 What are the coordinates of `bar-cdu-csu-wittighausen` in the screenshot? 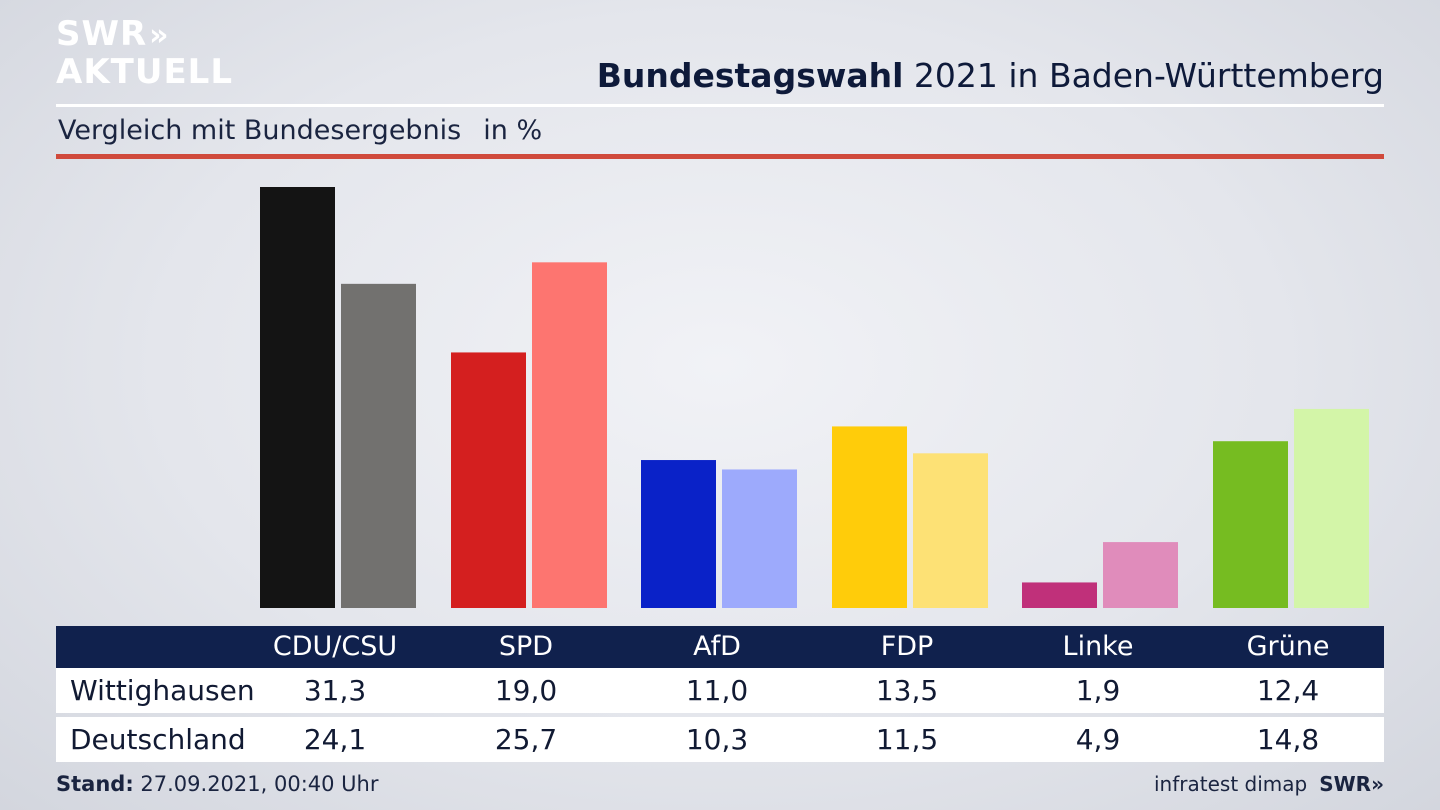 It's located at (297, 397).